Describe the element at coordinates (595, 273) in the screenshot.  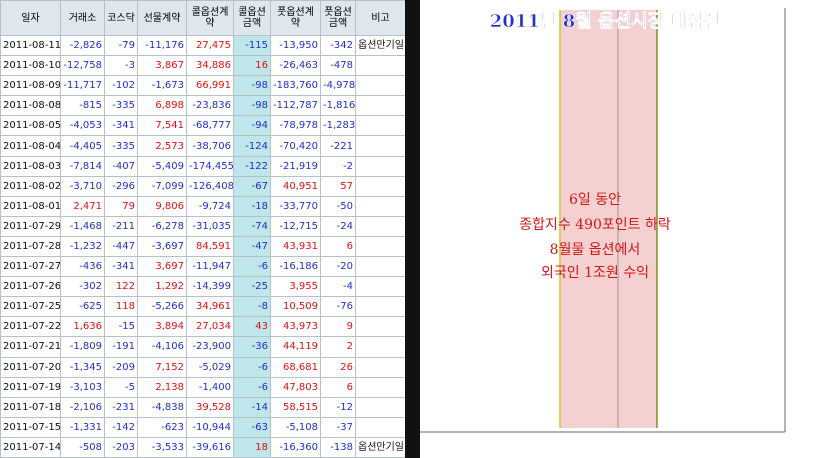
I see `annotation: 외국인 1조원 수익` at that location.